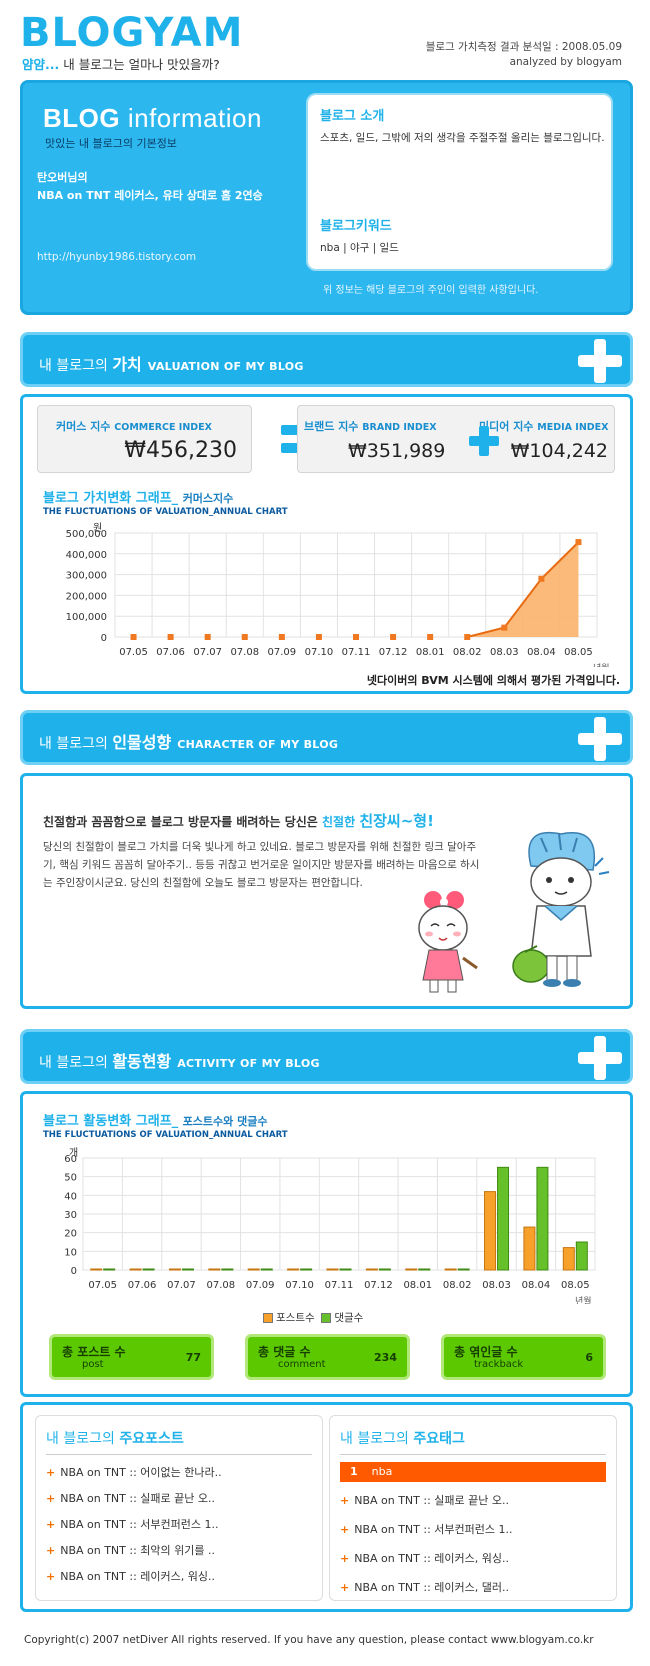  I want to click on activity-section-bar: 내 블로그의 활동현황 ACTIVITY OF MY BLOG, so click(326, 1056).